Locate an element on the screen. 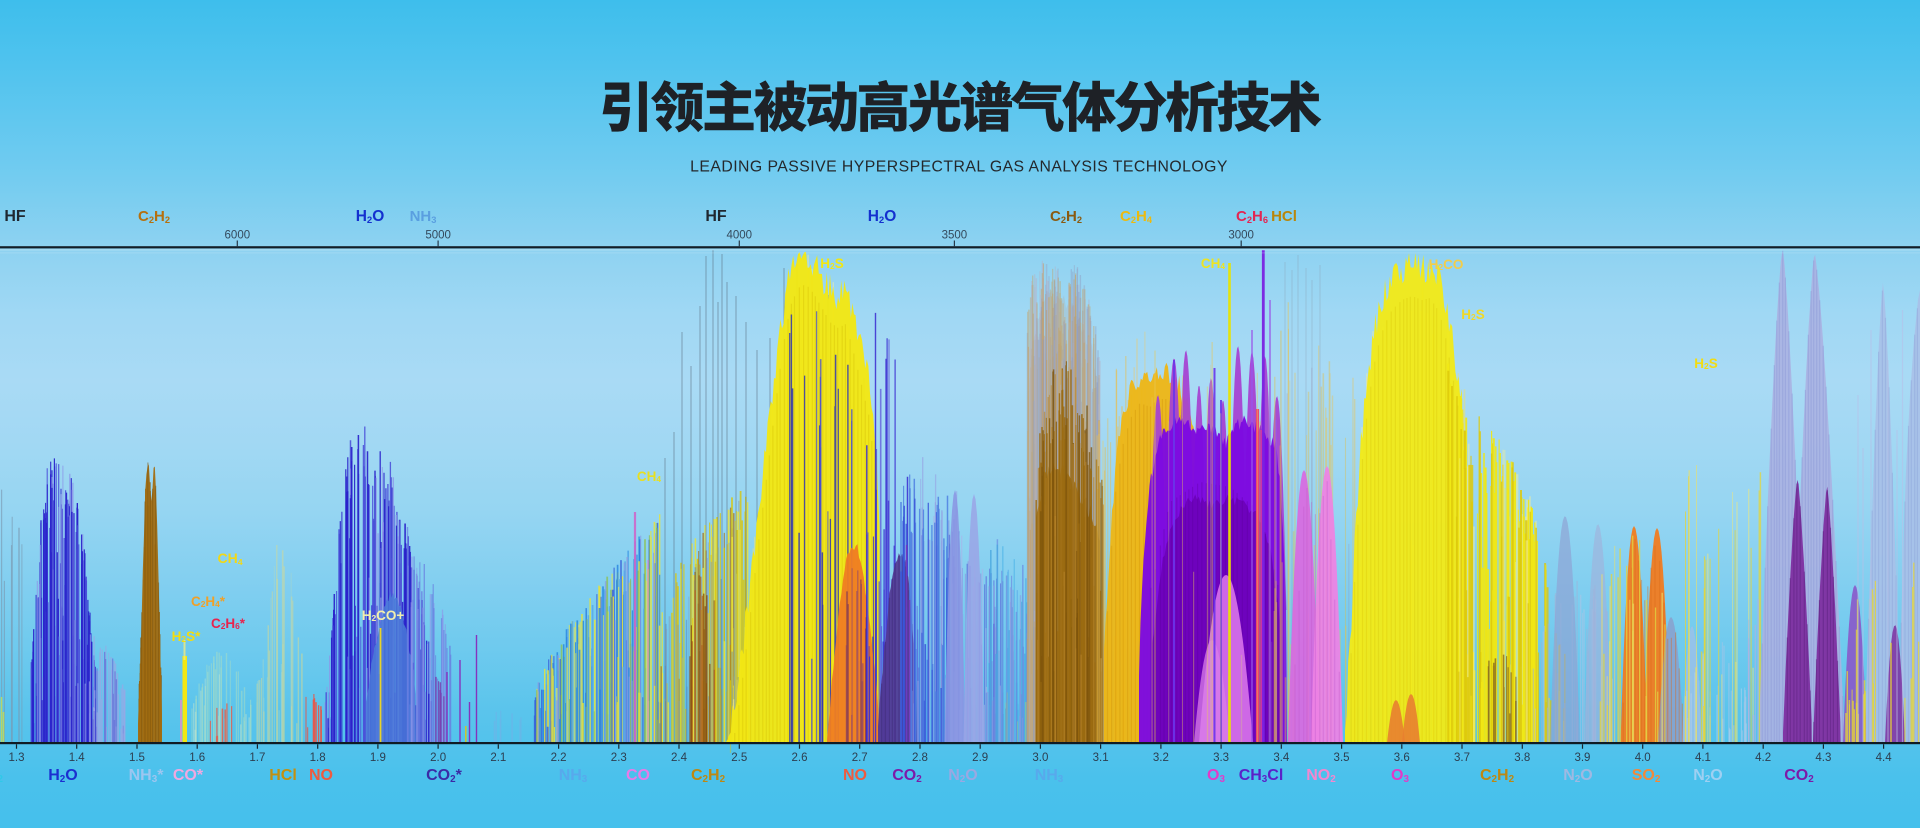  svg-text: 1.4 is located at coordinates (77, 758).